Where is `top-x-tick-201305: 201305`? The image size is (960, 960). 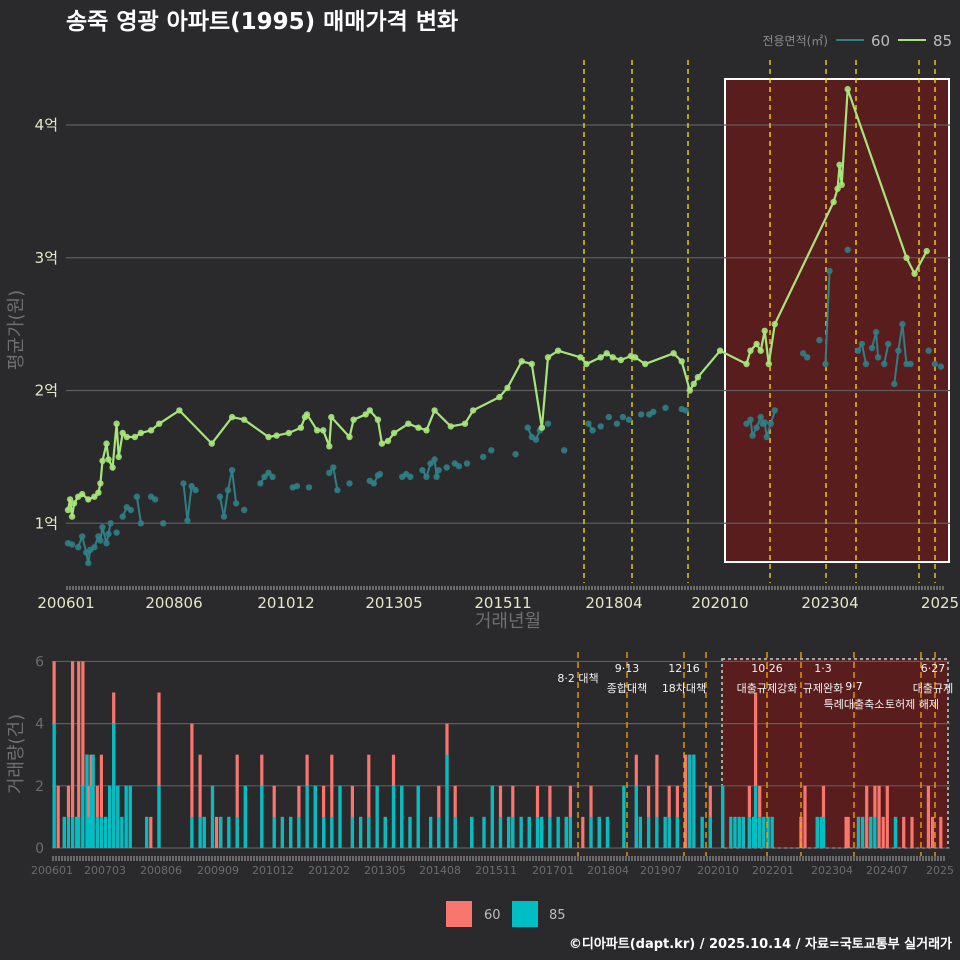
top-x-tick-201305: 201305 is located at coordinates (393, 603).